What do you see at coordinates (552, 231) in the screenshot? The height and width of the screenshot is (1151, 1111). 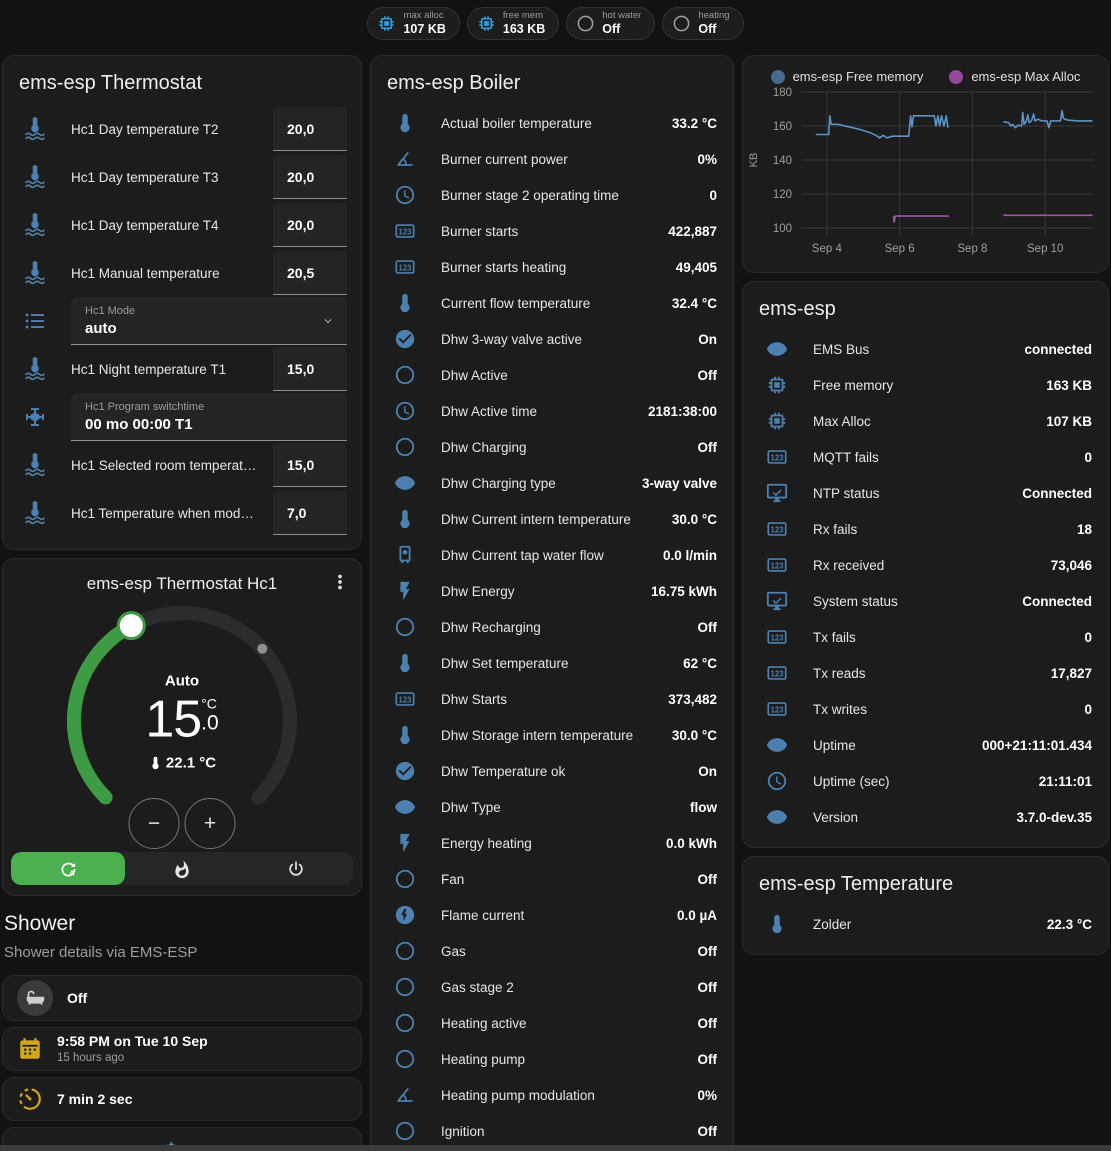 I see `entity-row: 123 Burner starts 422,887` at bounding box center [552, 231].